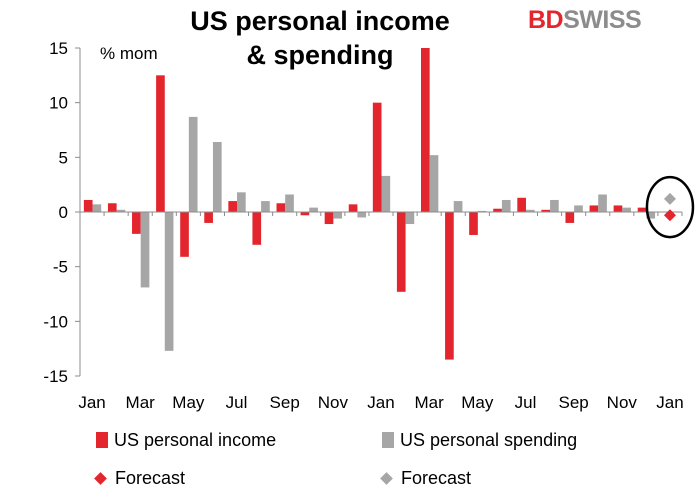 The height and width of the screenshot is (500, 700). What do you see at coordinates (150, 477) in the screenshot?
I see `legend-label-forecast-income: Forecast` at bounding box center [150, 477].